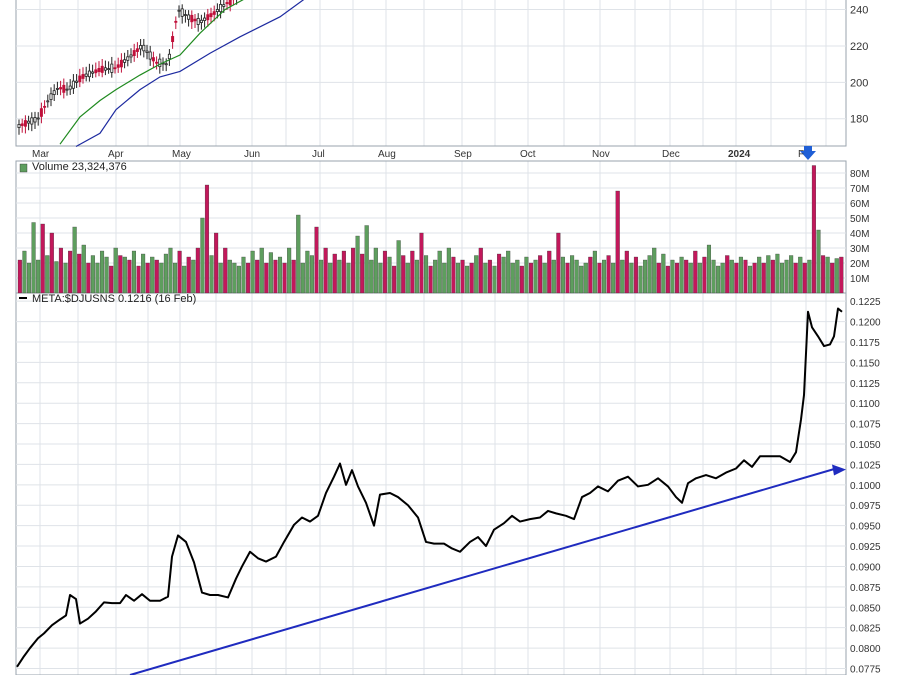 The height and width of the screenshot is (680, 900). I want to click on x-tick-label: Nov, so click(601, 154).